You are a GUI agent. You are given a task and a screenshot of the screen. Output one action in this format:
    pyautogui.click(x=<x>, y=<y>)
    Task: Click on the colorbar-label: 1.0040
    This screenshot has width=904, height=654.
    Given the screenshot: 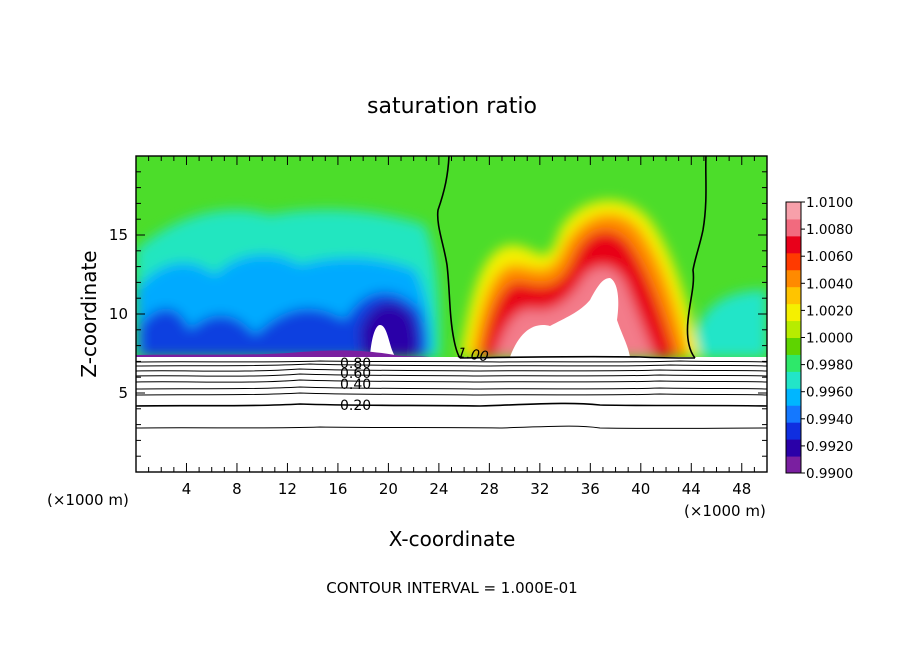 What is the action you would take?
    pyautogui.click(x=829, y=284)
    